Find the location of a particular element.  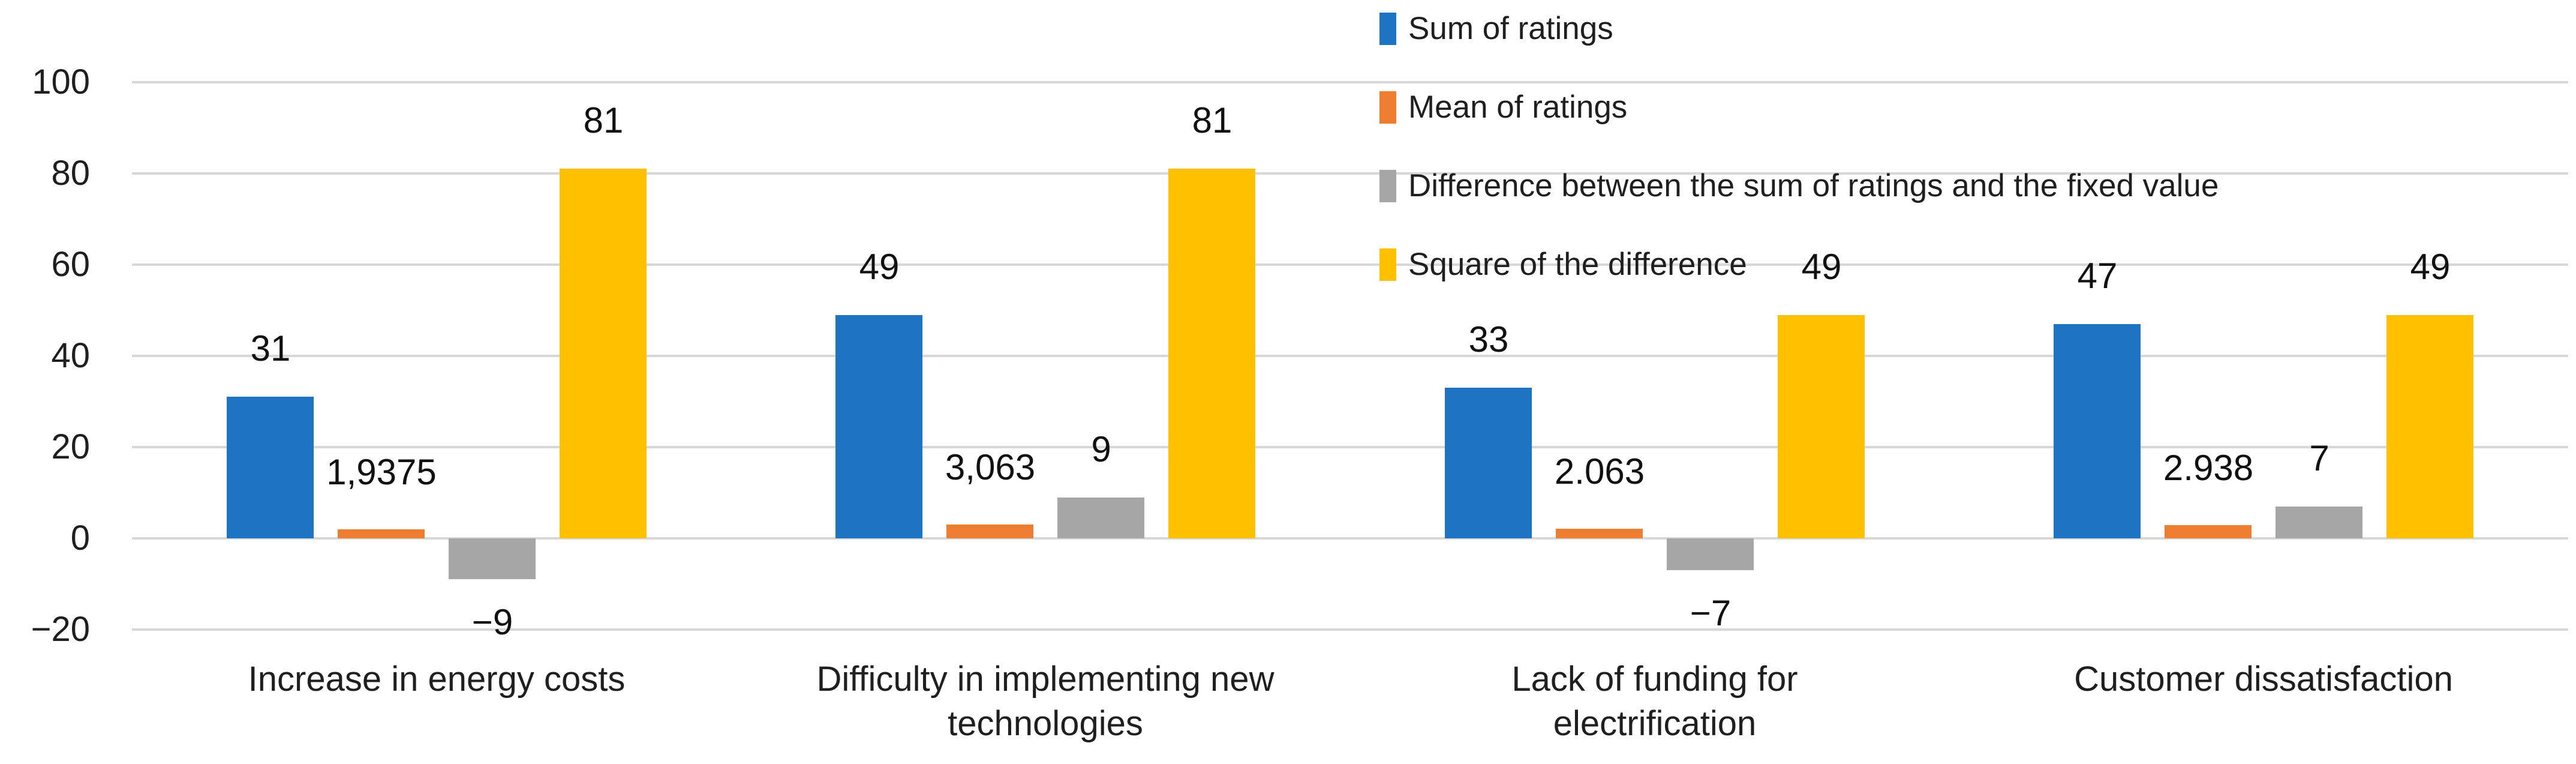

data-label: −7 is located at coordinates (1711, 613).